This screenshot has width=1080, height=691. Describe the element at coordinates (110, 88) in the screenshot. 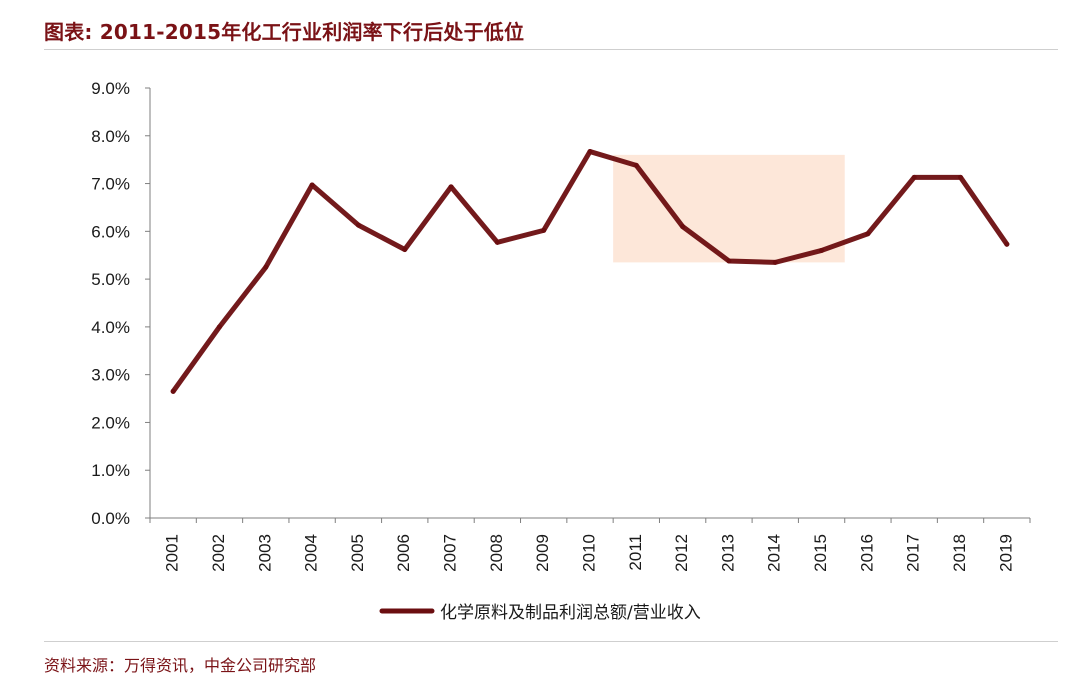

I see `y-tick-label: 9.0%` at that location.